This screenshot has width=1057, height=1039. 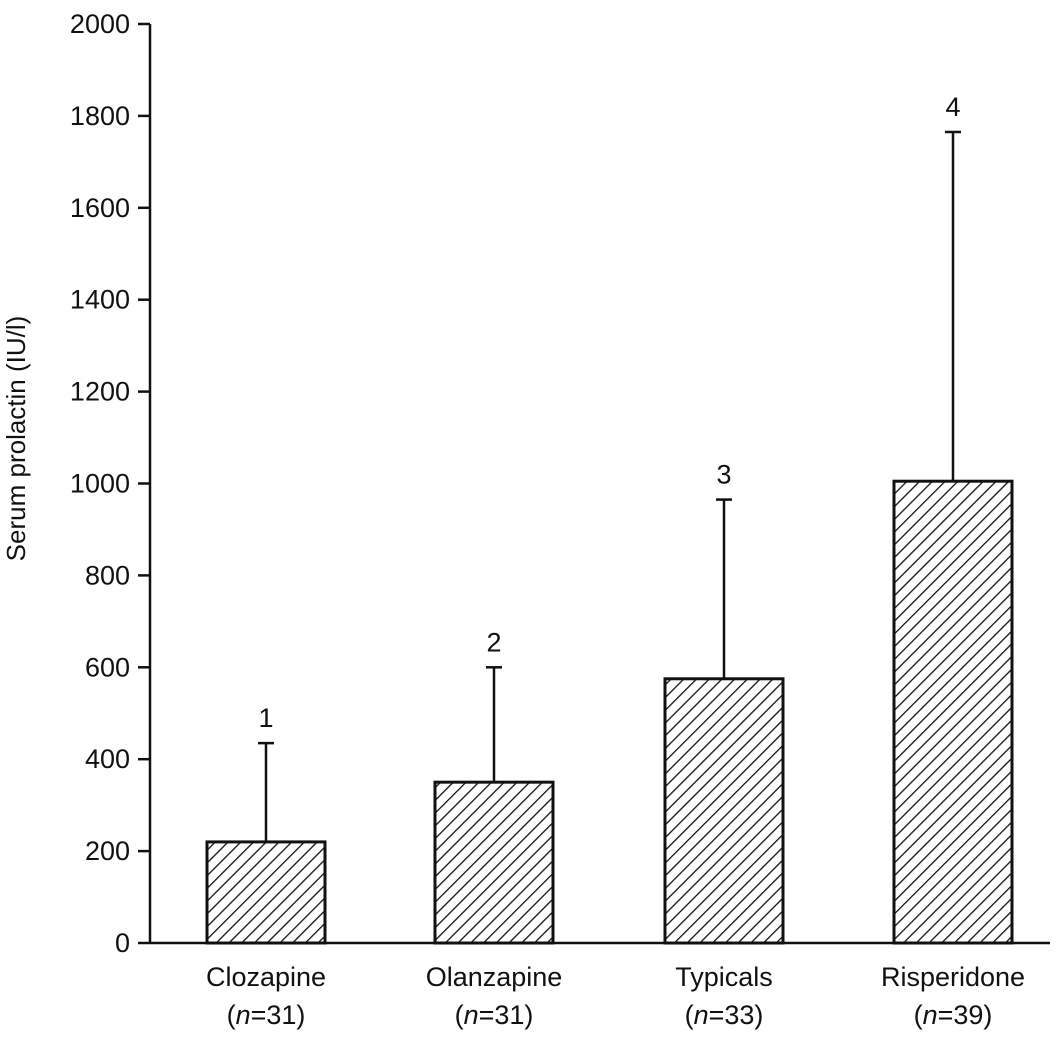 I want to click on bar-annotation: 3, so click(x=723, y=475).